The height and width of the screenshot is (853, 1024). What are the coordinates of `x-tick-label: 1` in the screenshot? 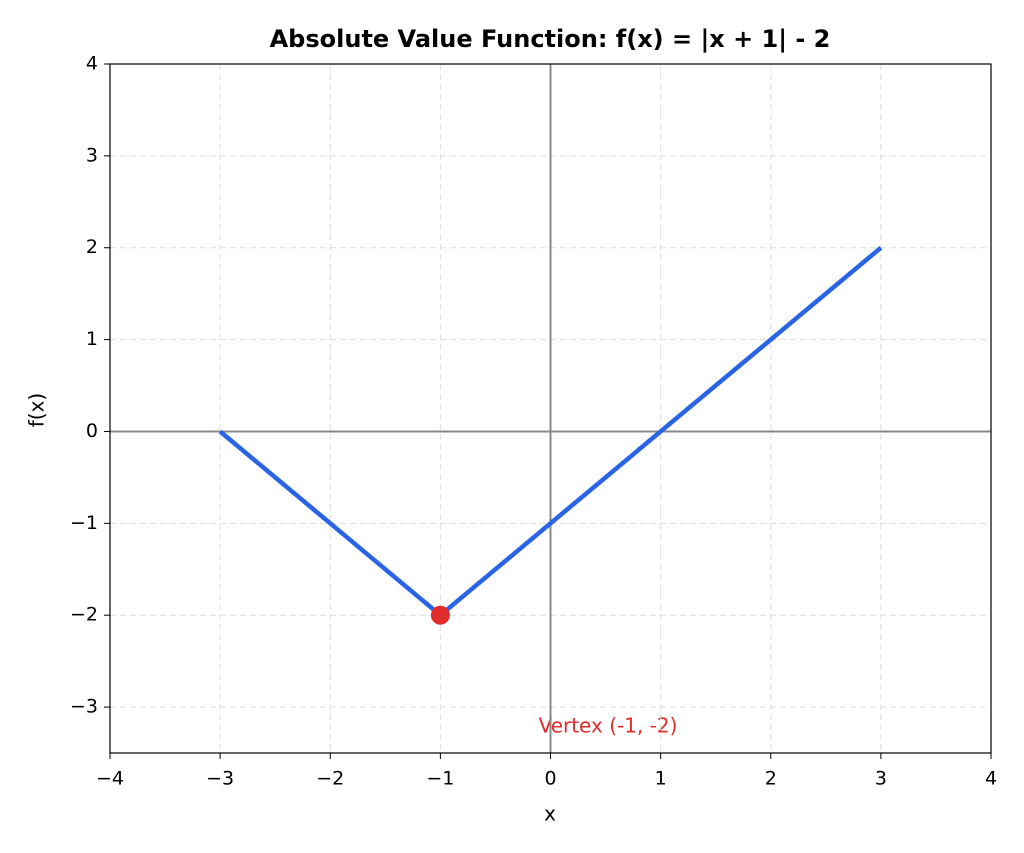 It's located at (661, 779).